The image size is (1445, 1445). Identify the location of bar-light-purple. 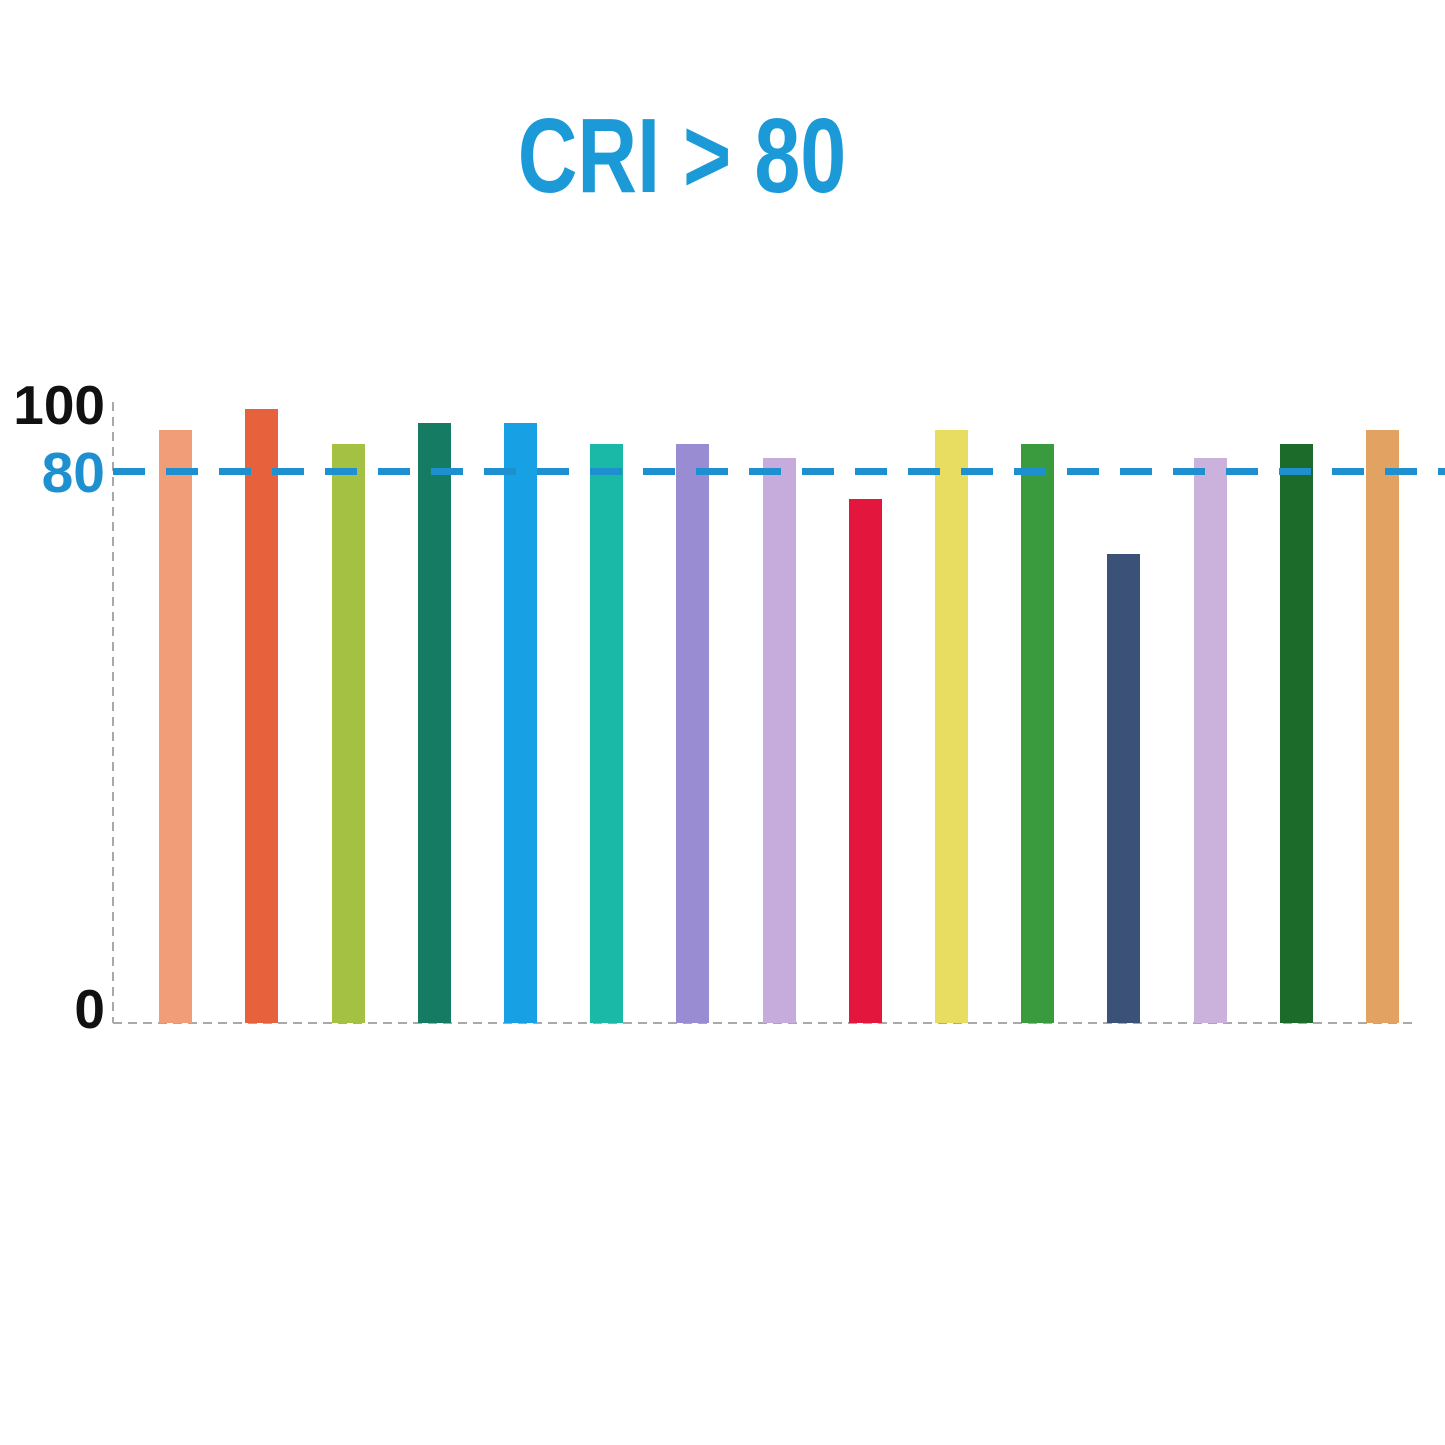
(779, 740).